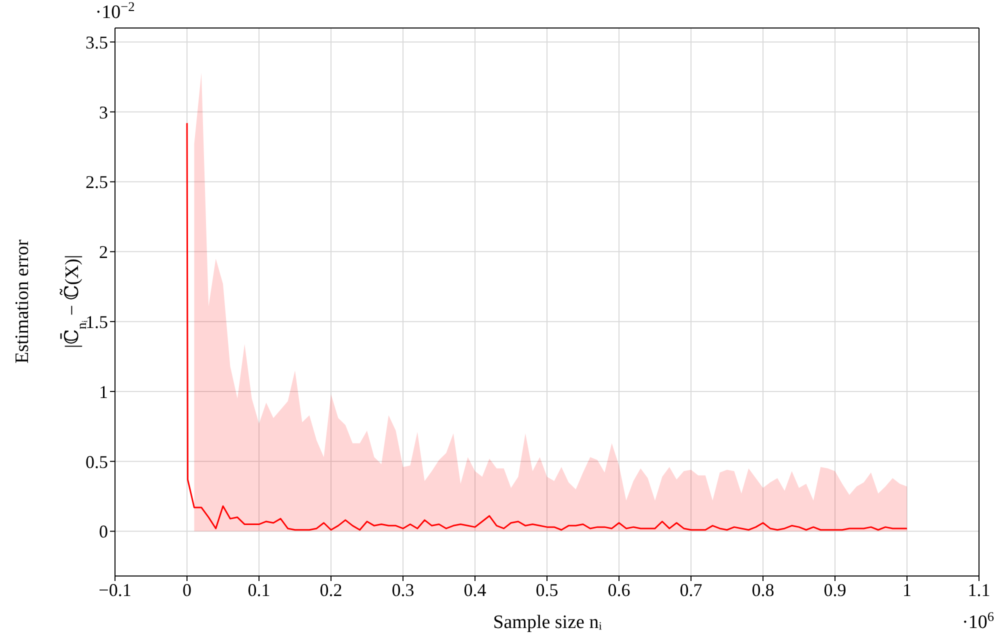 This screenshot has height=638, width=1000. What do you see at coordinates (97, 42) in the screenshot?
I see `y-tick-label: 3.5` at bounding box center [97, 42].